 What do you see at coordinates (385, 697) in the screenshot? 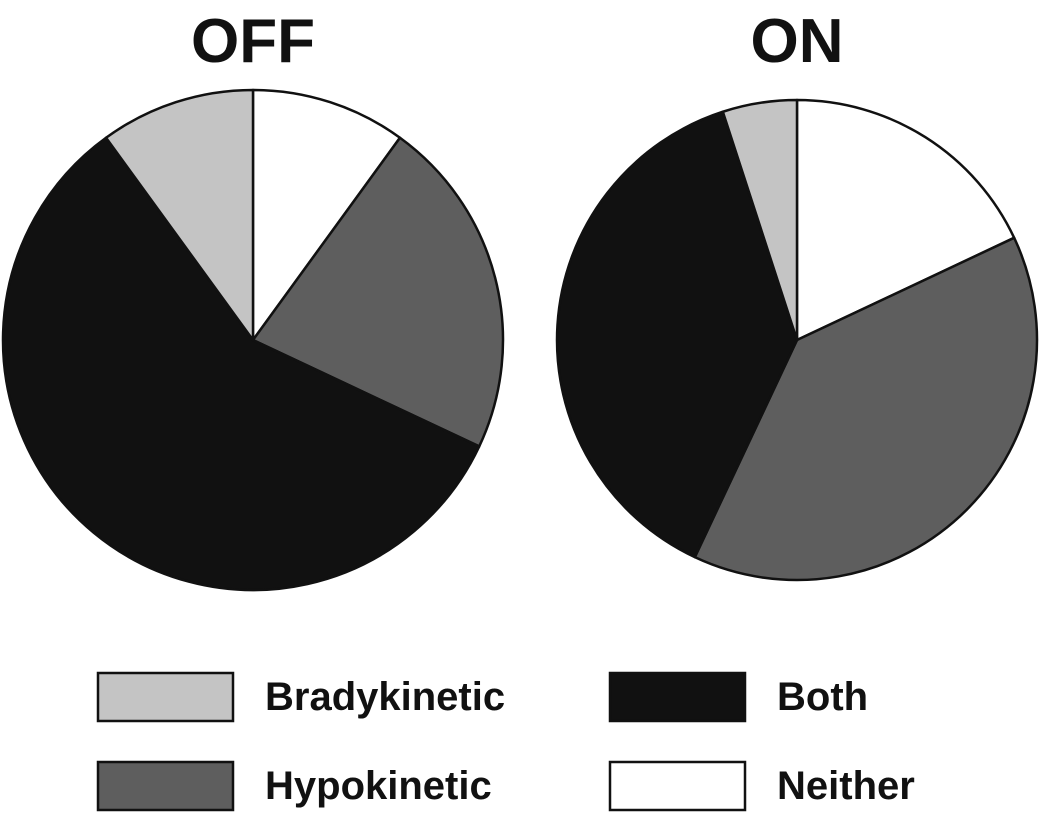
I see `legend-label-bradykinetic: Bradykinetic` at bounding box center [385, 697].